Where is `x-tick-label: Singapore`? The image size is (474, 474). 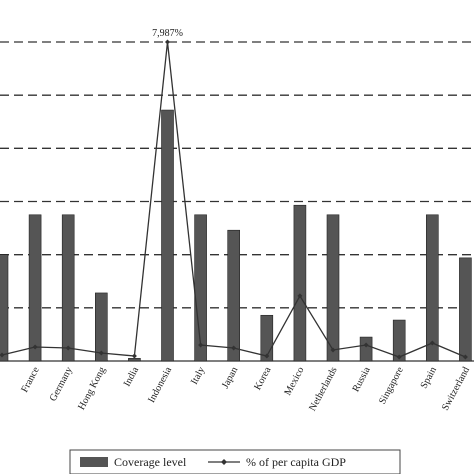 x-tick-label: Singapore is located at coordinates (391, 385).